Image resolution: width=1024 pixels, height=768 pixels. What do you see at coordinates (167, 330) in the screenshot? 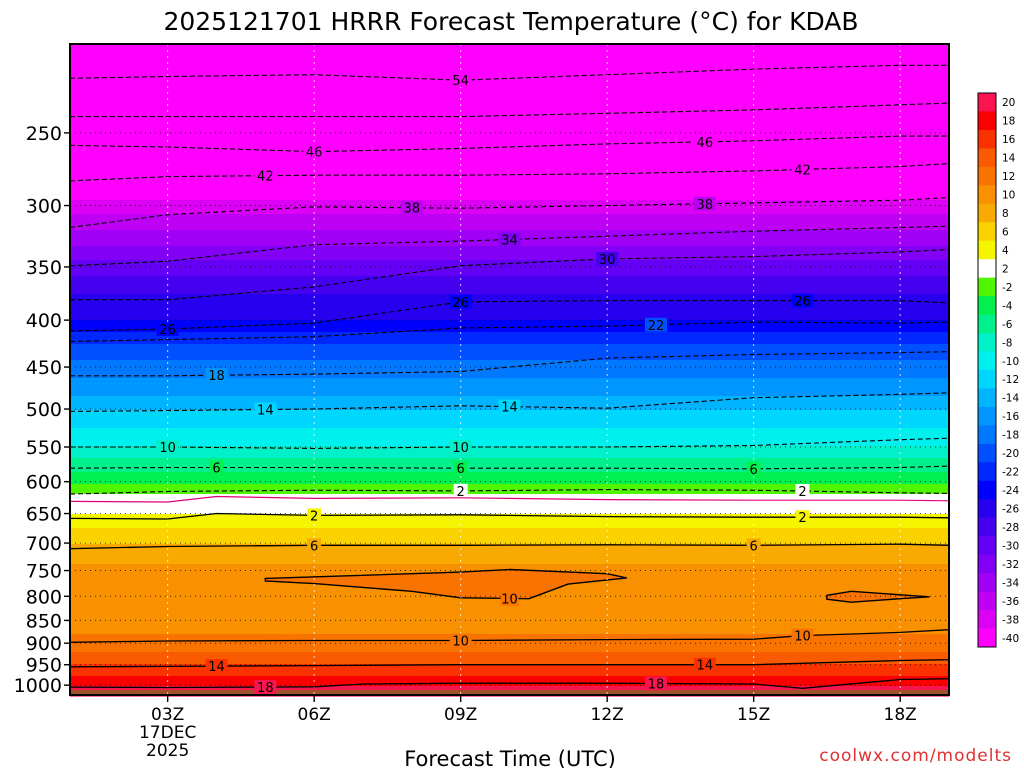
I see `contour-label: 26` at bounding box center [167, 330].